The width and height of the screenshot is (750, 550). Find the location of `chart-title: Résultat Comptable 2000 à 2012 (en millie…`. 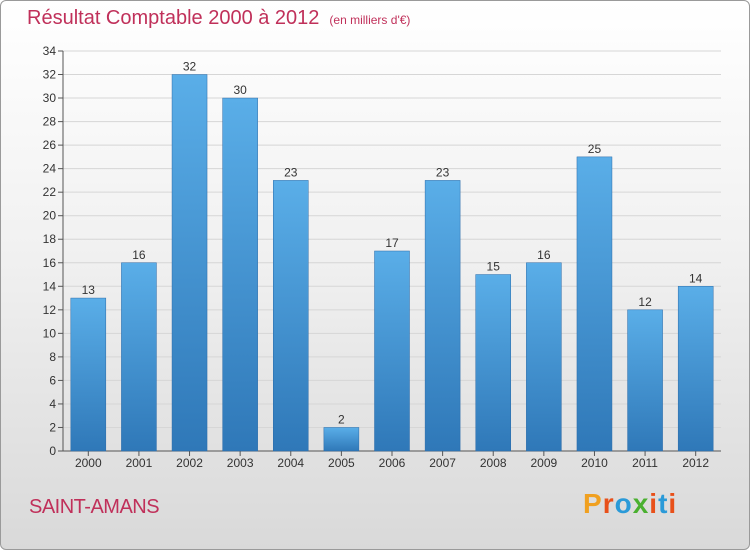

chart-title: Résultat Comptable 2000 à 2012 (en millie… is located at coordinates (218, 18).